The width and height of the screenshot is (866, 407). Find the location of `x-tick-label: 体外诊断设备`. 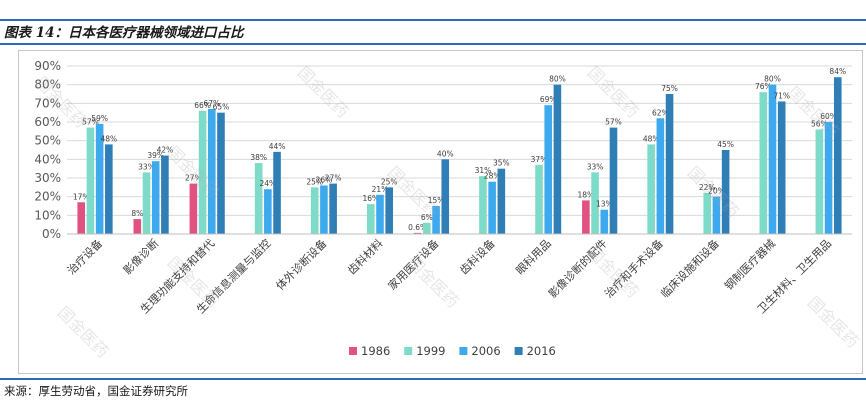

x-tick-label: 体外诊断设备 is located at coordinates (301, 264).